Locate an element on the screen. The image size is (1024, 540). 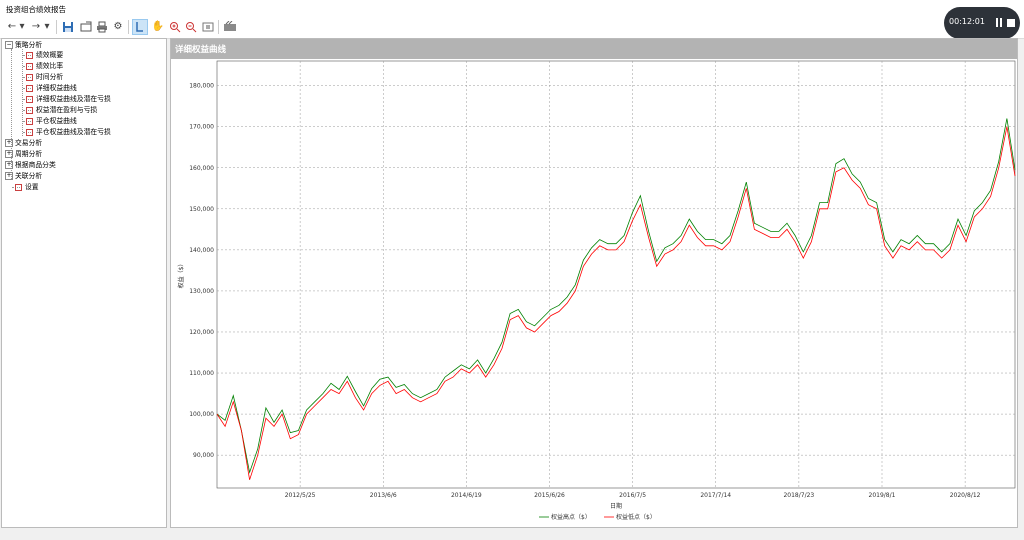
forward-arrow-icon: → is located at coordinates (36, 26).